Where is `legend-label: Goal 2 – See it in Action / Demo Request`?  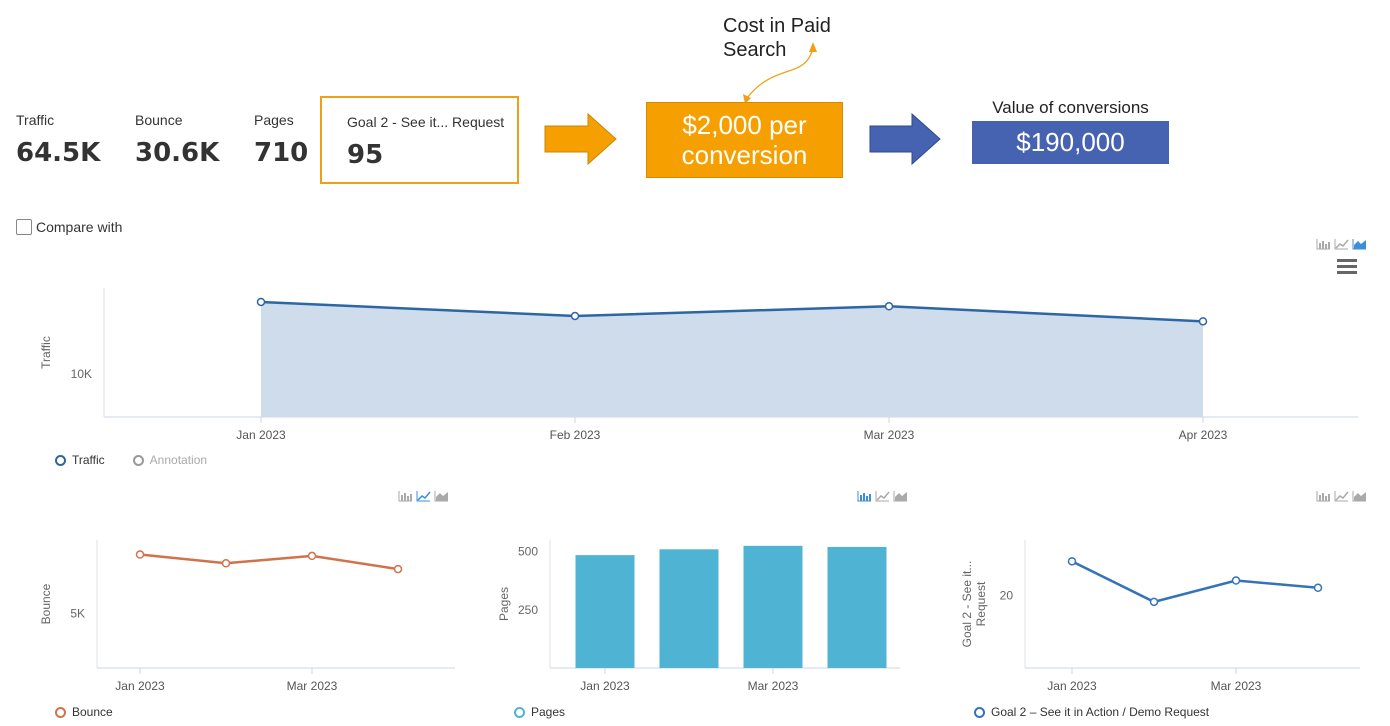 legend-label: Goal 2 – See it in Action / Demo Request is located at coordinates (1100, 712).